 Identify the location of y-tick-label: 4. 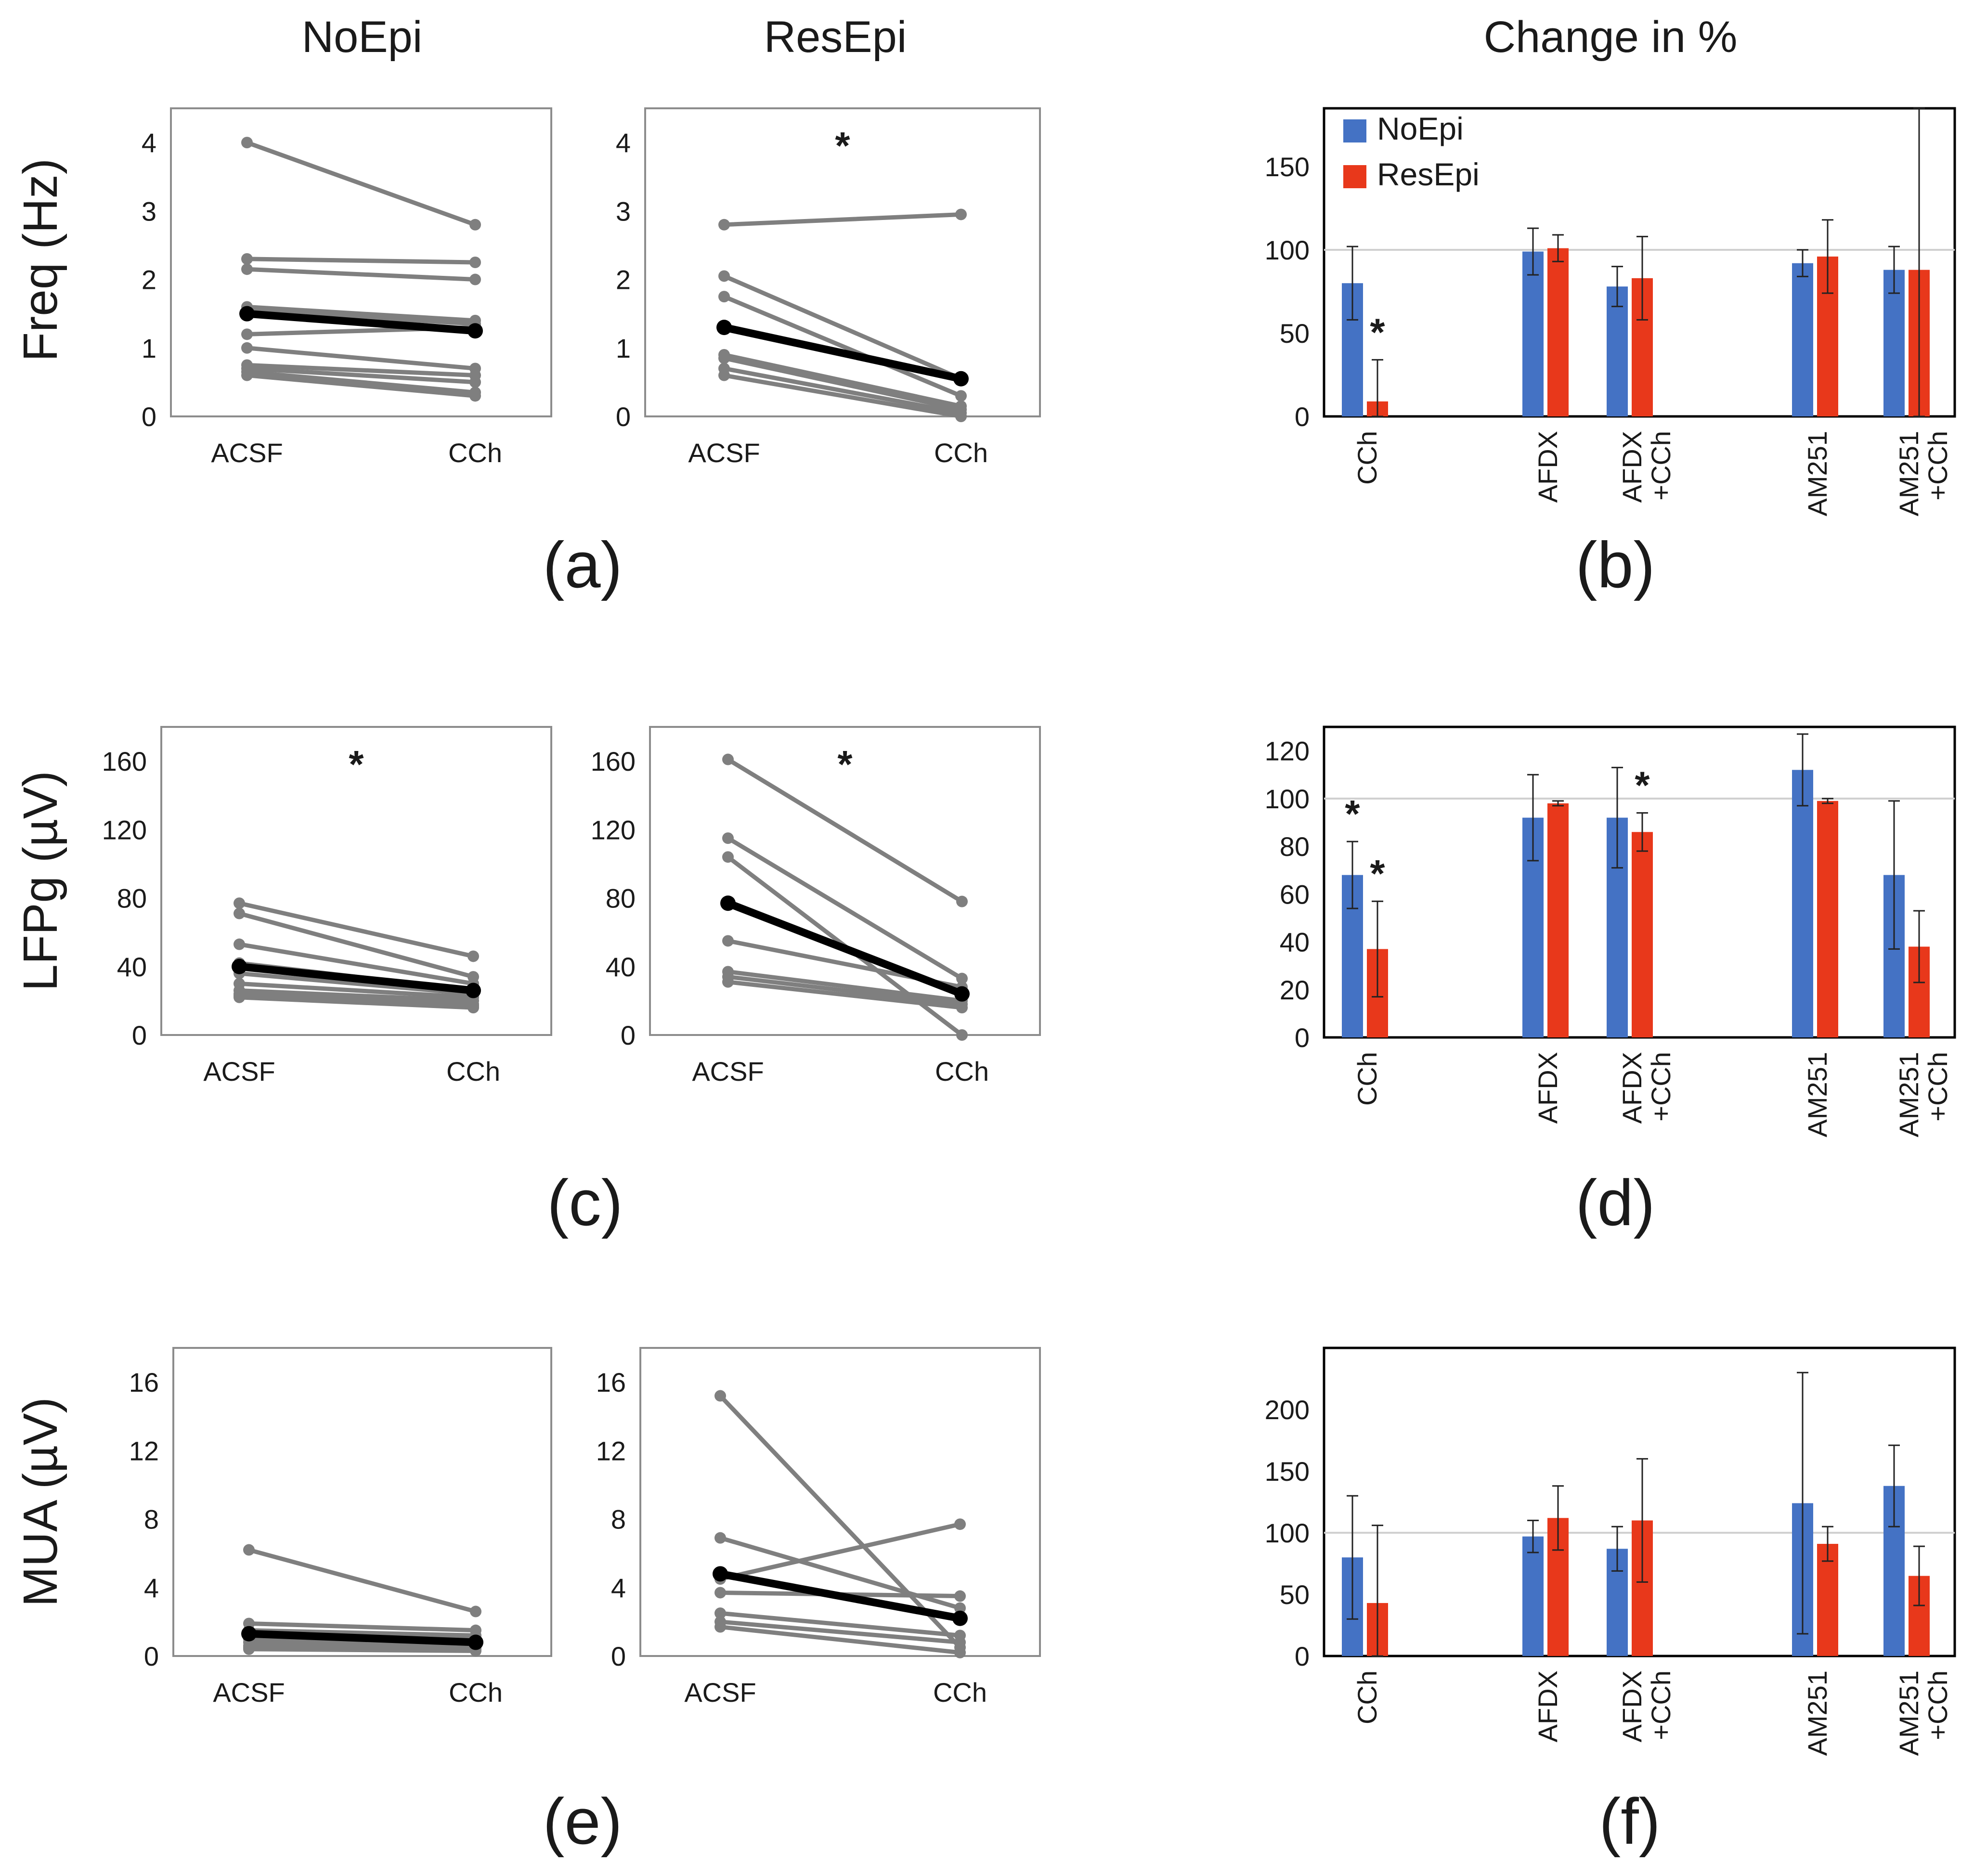
(623, 143).